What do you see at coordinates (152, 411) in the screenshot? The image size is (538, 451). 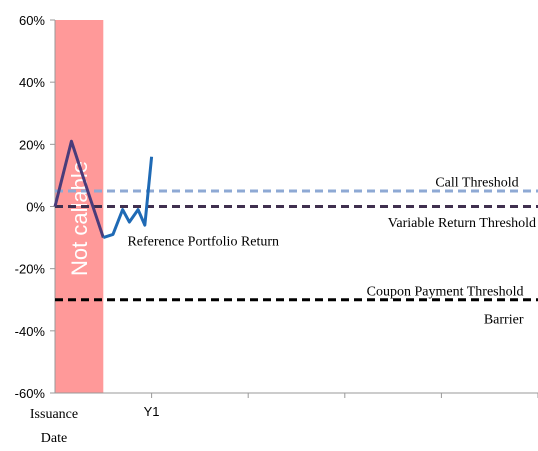 I see `x-tick-label: Y1` at bounding box center [152, 411].